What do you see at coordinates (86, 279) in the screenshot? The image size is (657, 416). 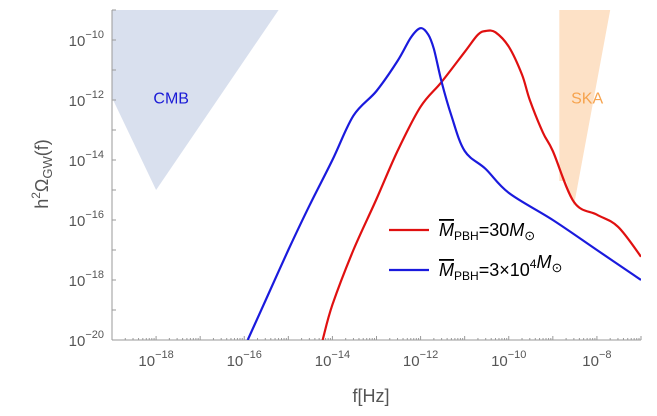 I see `y-tick-label: 10−18` at bounding box center [86, 279].